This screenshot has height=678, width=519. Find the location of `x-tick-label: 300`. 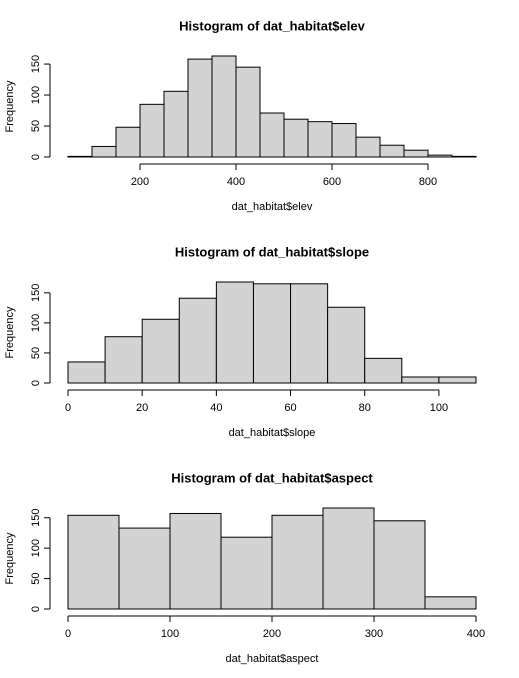

x-tick-label: 300 is located at coordinates (374, 634).